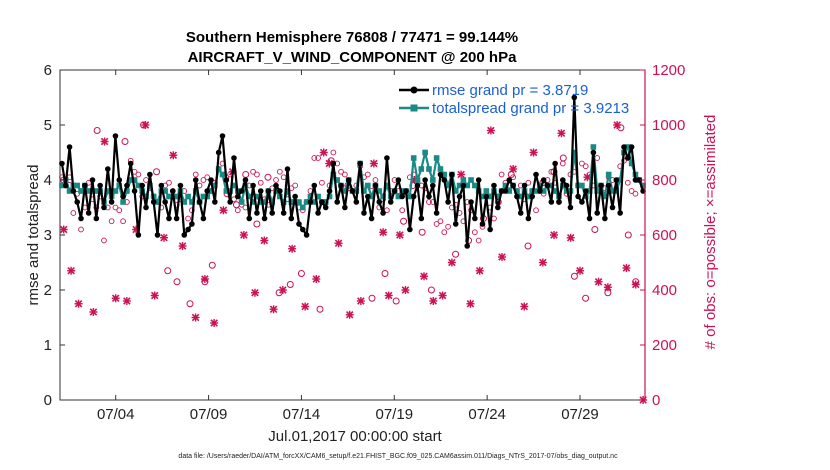 This screenshot has height=470, width=830. I want to click on x-axis-label: Jul.01,2017 00:00:00 start, so click(355, 436).